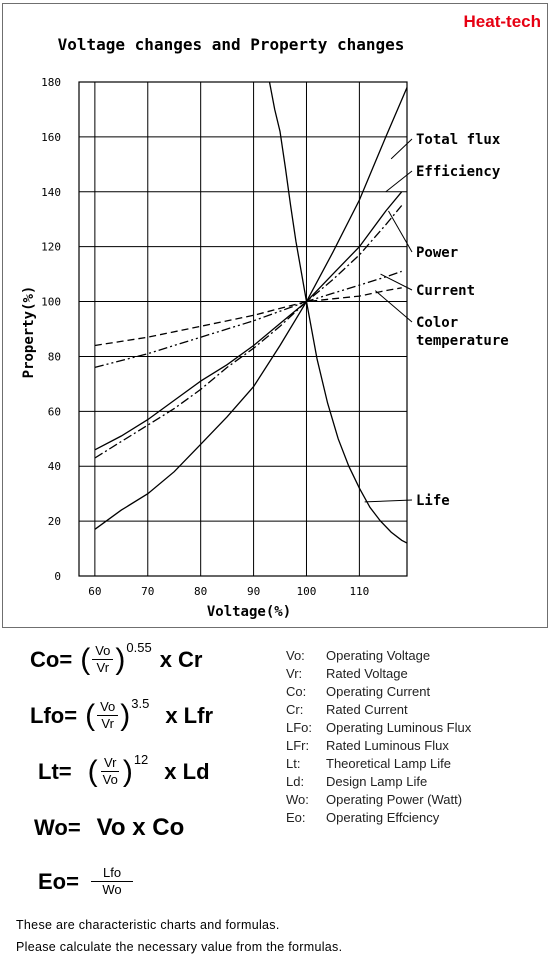  Describe the element at coordinates (295, 655) in the screenshot. I see `legend-key: Vo:` at that location.